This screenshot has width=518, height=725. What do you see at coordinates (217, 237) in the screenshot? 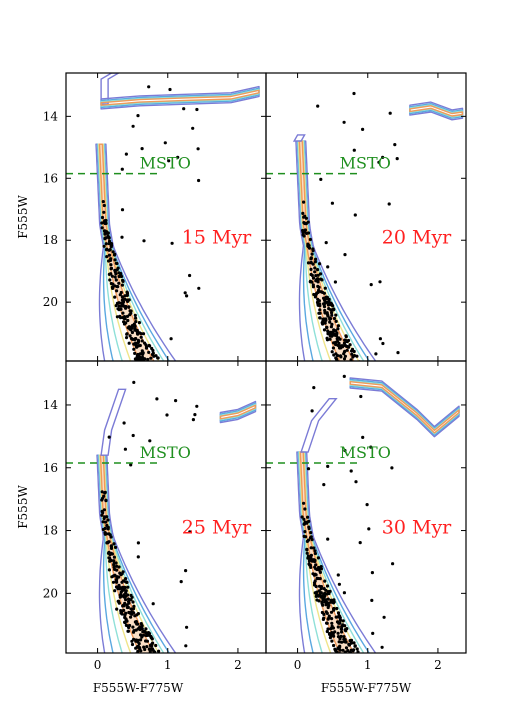
I see `age-label: 15 Myr` at bounding box center [217, 237].